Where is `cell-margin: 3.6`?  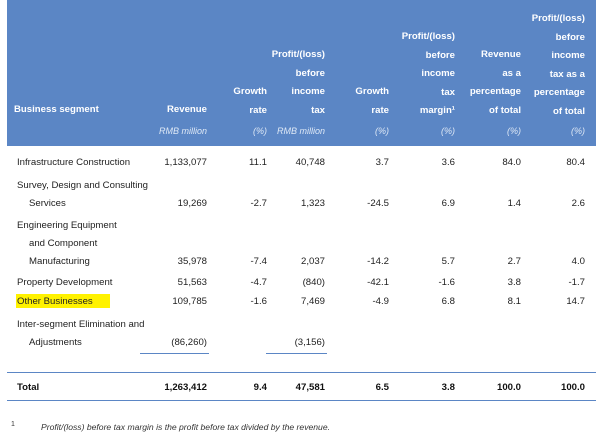
cell-margin: 3.6 is located at coordinates (448, 162).